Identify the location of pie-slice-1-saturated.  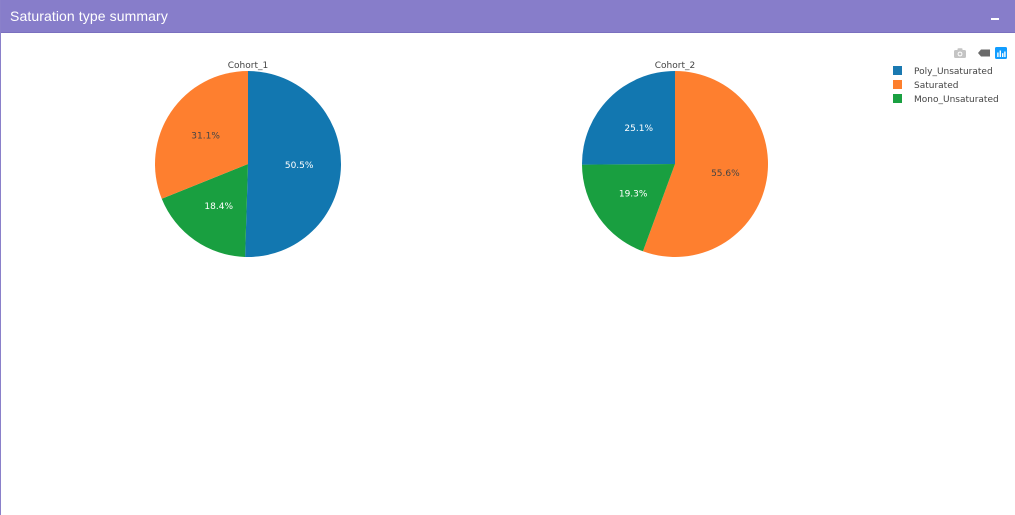
(201, 135).